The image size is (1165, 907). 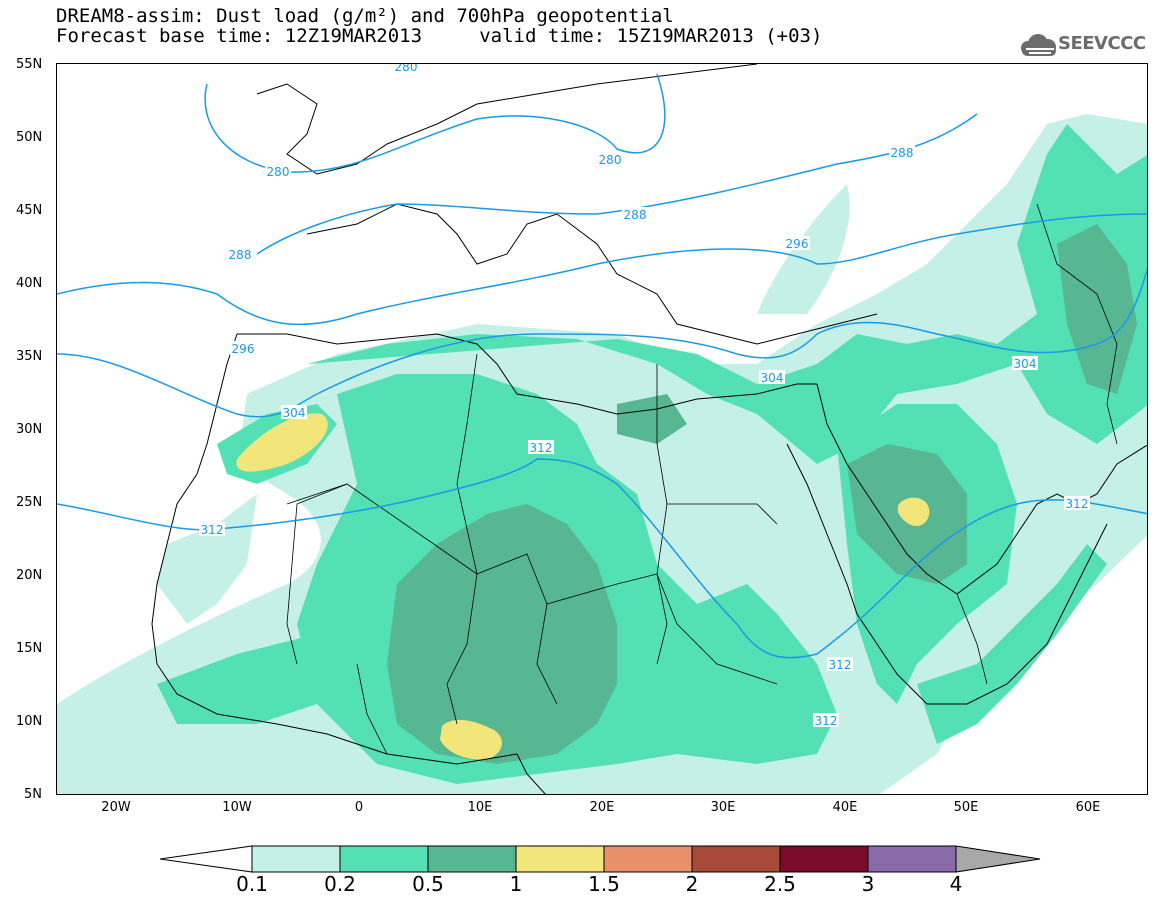 What do you see at coordinates (29, 721) in the screenshot?
I see `lat-label: 10N` at bounding box center [29, 721].